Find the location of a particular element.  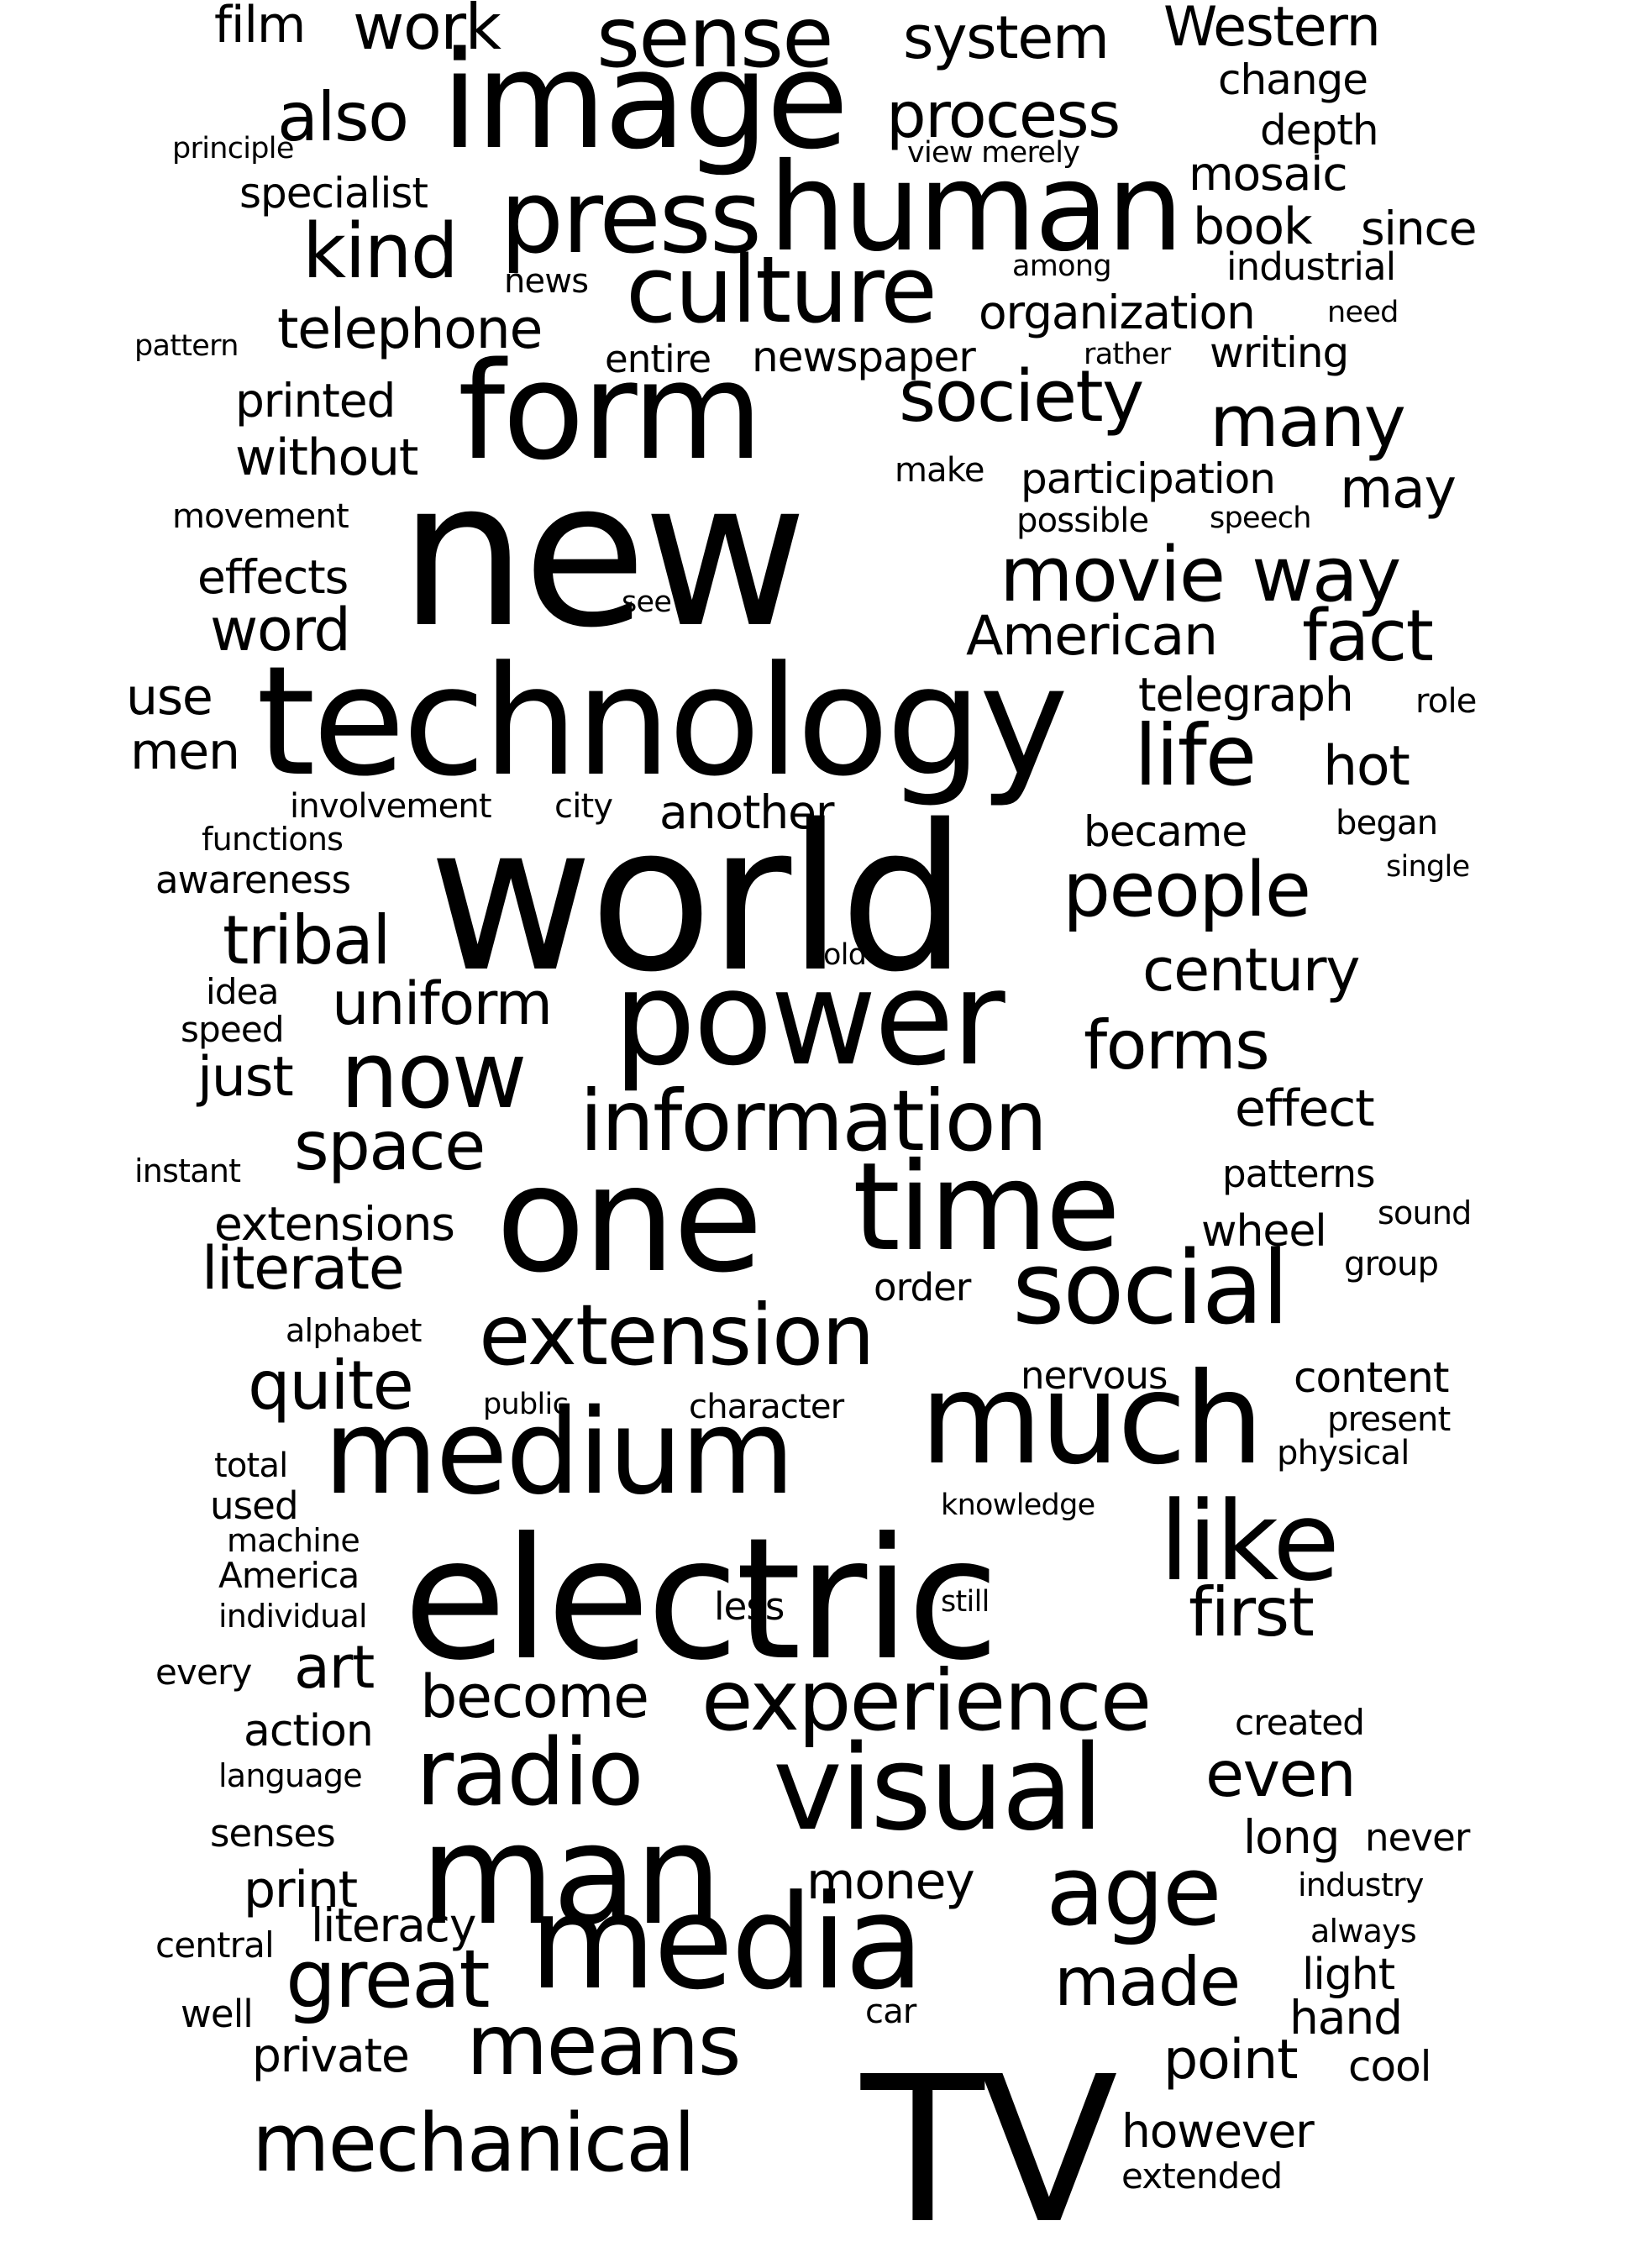

cloud-word: printed is located at coordinates (315, 401).